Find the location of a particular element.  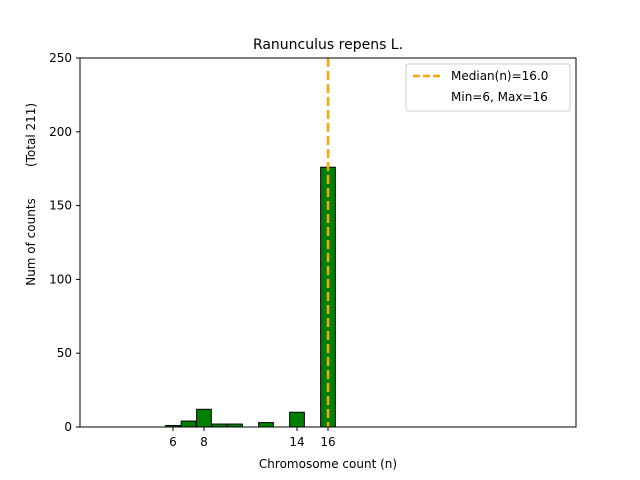

chart-title: Ranunculus repens L. is located at coordinates (328, 45).